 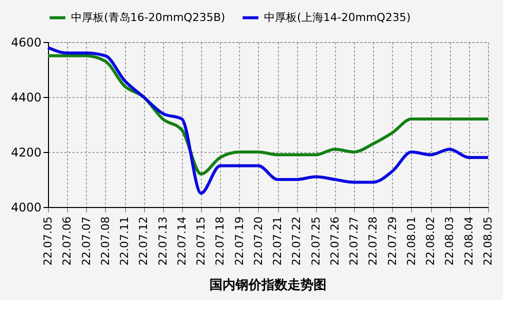 What do you see at coordinates (26, 97) in the screenshot?
I see `y-tick-label: 4400` at bounding box center [26, 97].